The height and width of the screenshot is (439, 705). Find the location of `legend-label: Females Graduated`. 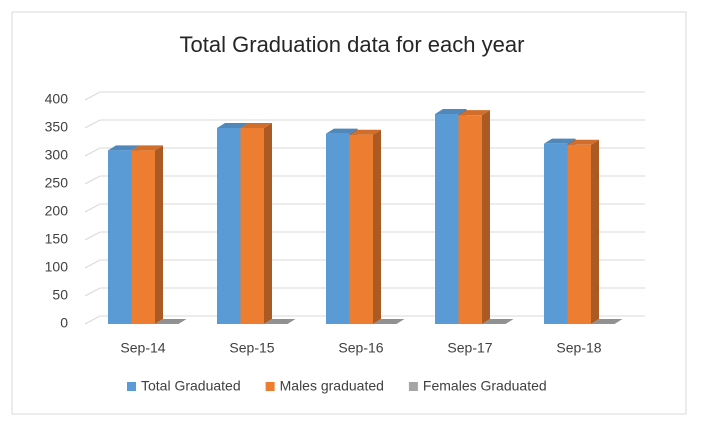

legend-label: Females Graduated is located at coordinates (485, 386).